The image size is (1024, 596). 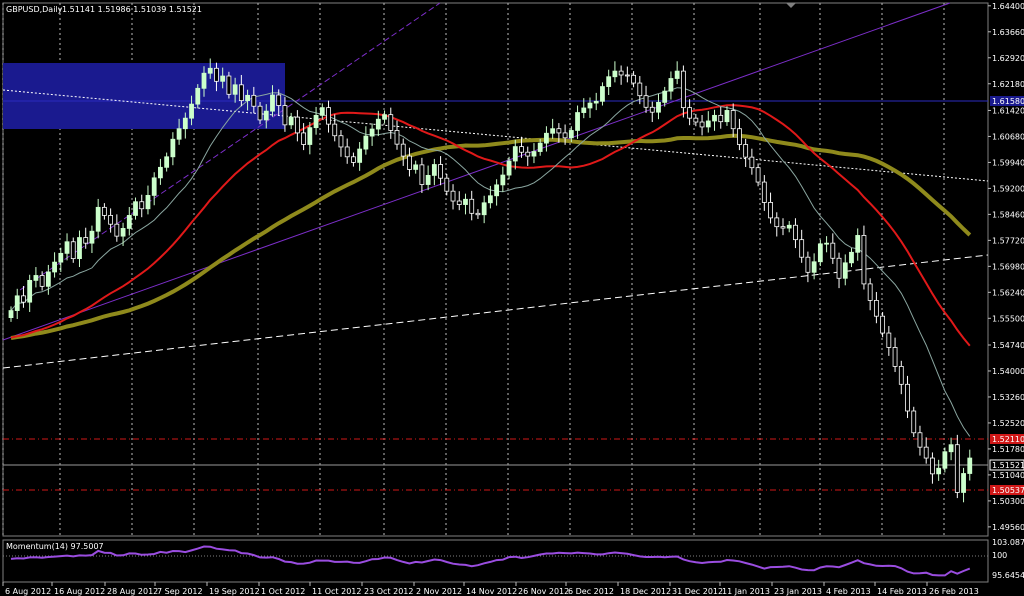 What do you see at coordinates (1008, 397) in the screenshot?
I see `price-tick-label: 1.53260` at bounding box center [1008, 397].